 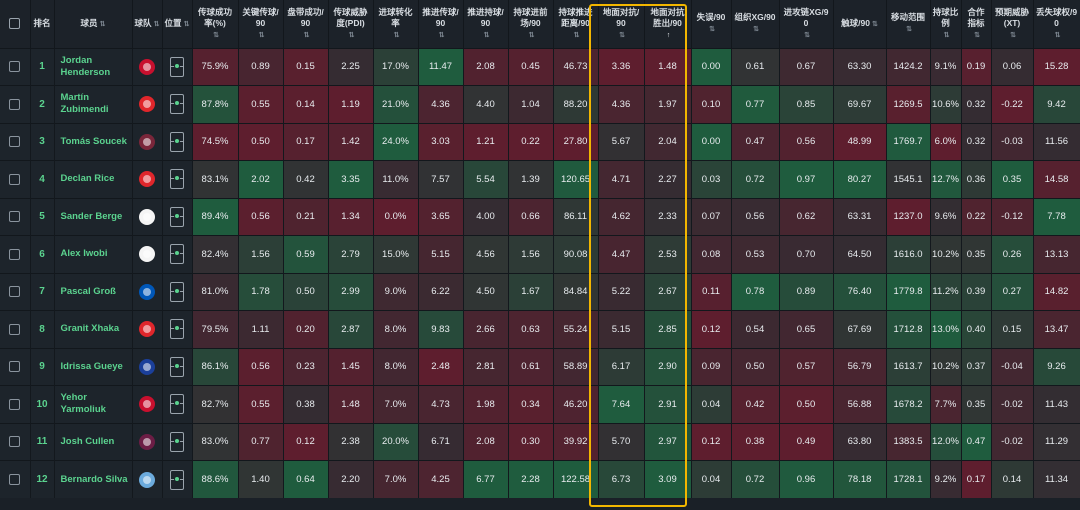 What do you see at coordinates (147, 24) in the screenshot?
I see `header-club: 球队 ⇅` at bounding box center [147, 24].